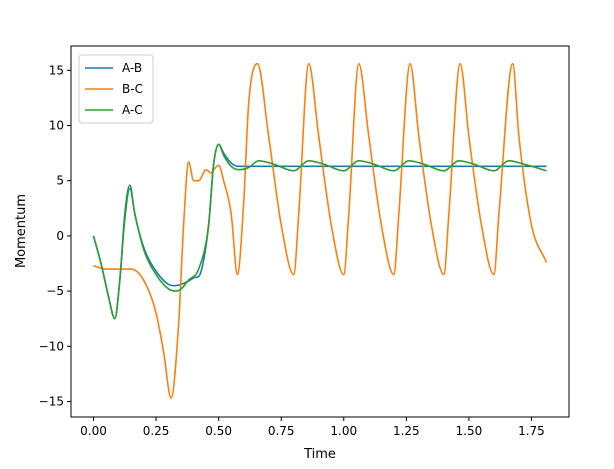  Describe the element at coordinates (55, 291) in the screenshot. I see `y-tick-label: −5` at that location.